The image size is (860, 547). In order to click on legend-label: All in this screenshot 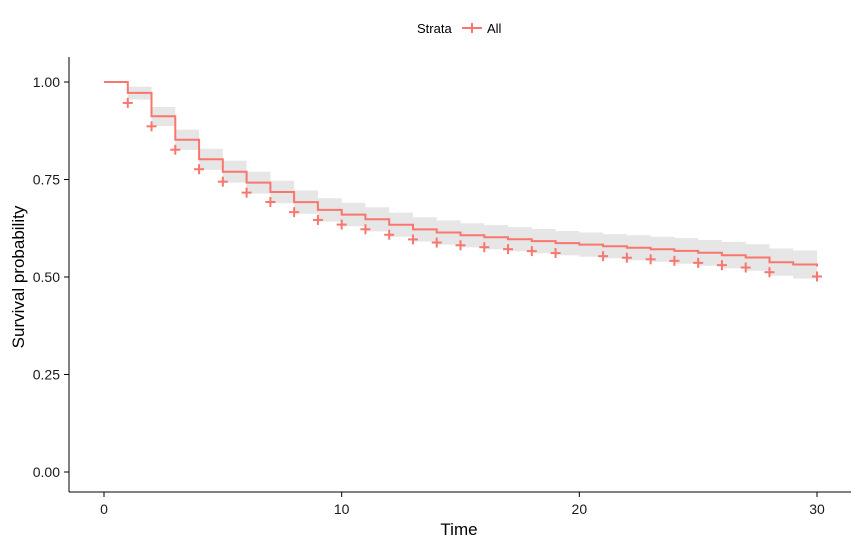, I will do `click(494, 28)`.